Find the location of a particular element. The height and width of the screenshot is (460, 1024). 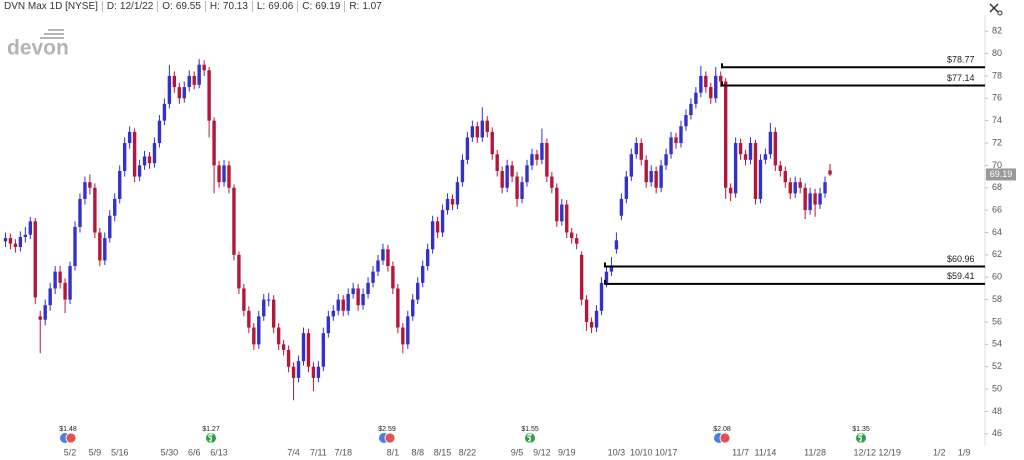

field-value: 70.13 is located at coordinates (235, 6).